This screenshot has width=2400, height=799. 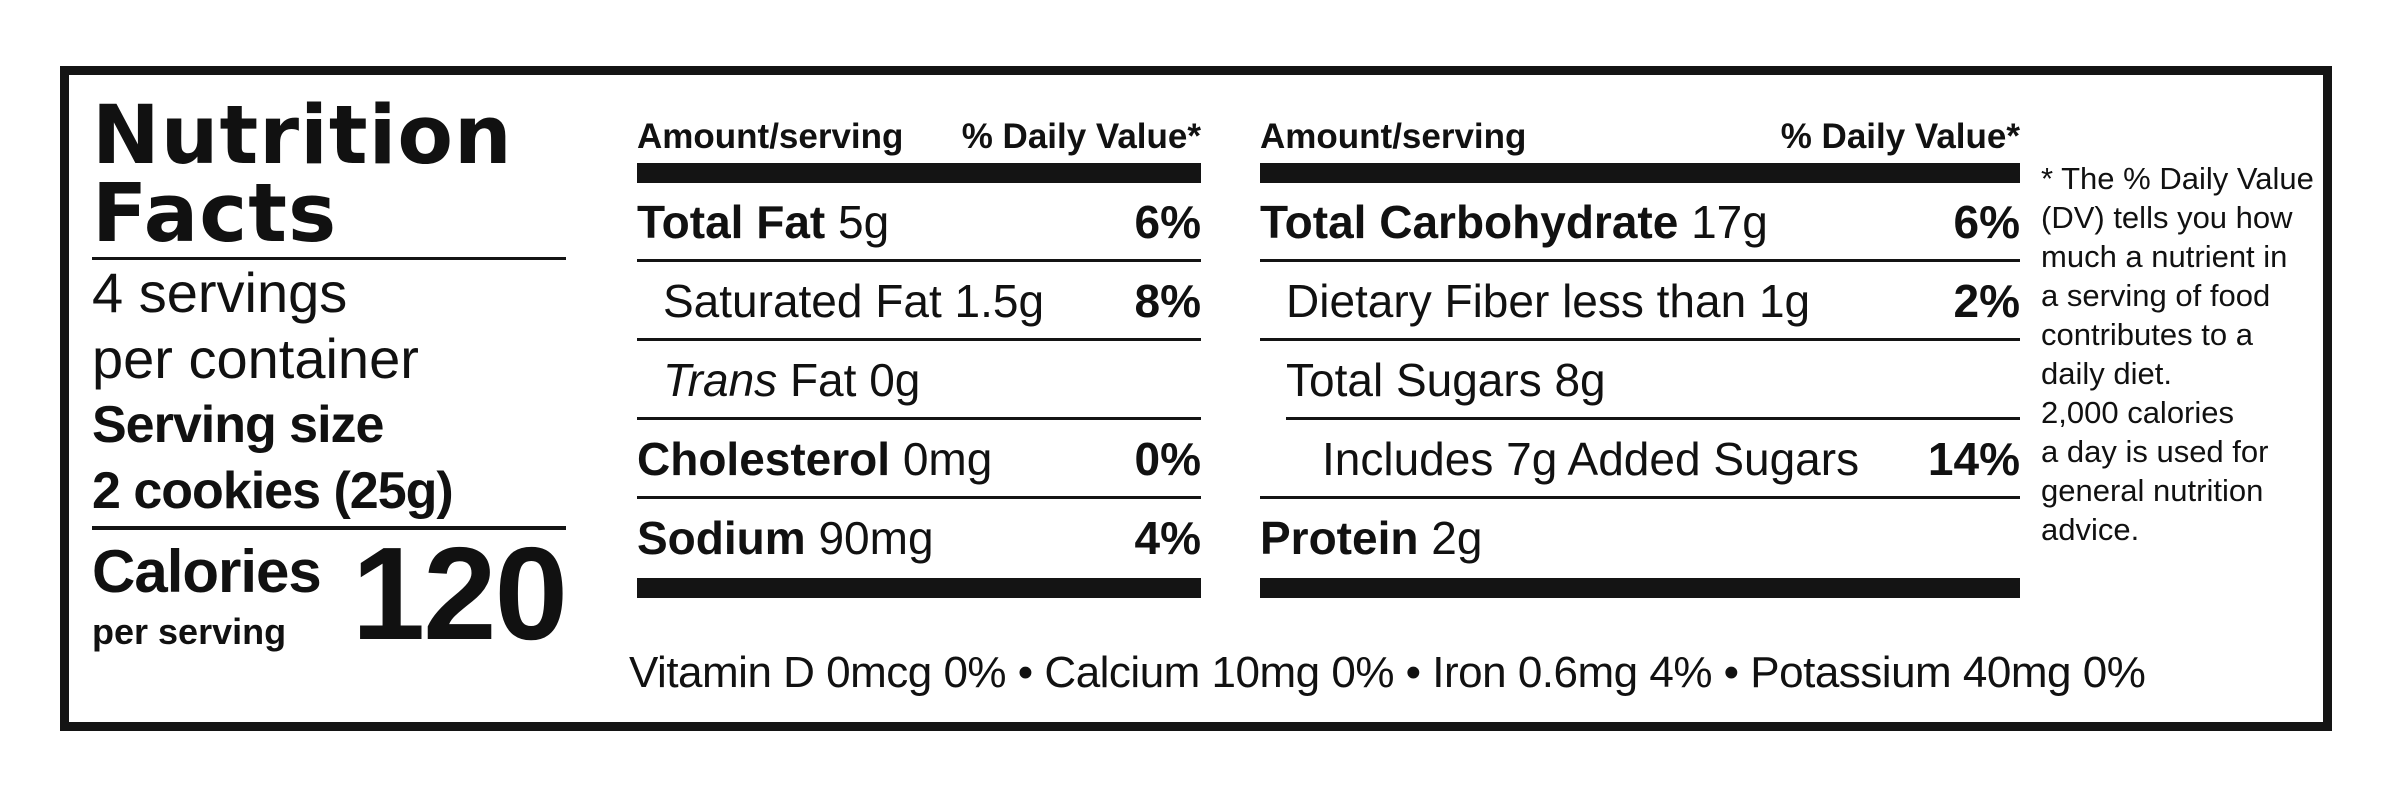 I want to click on nutrient-name: Saturated Fat 1.5g, so click(x=854, y=301).